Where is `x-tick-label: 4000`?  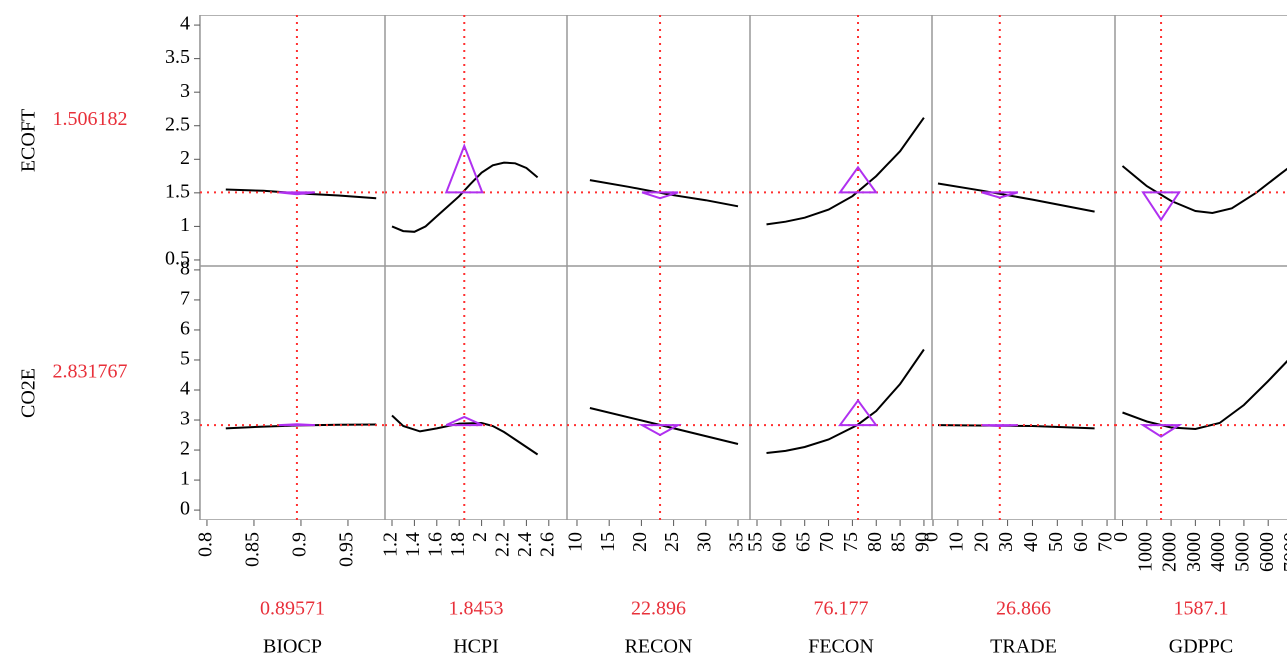
x-tick-label: 4000 is located at coordinates (1218, 552).